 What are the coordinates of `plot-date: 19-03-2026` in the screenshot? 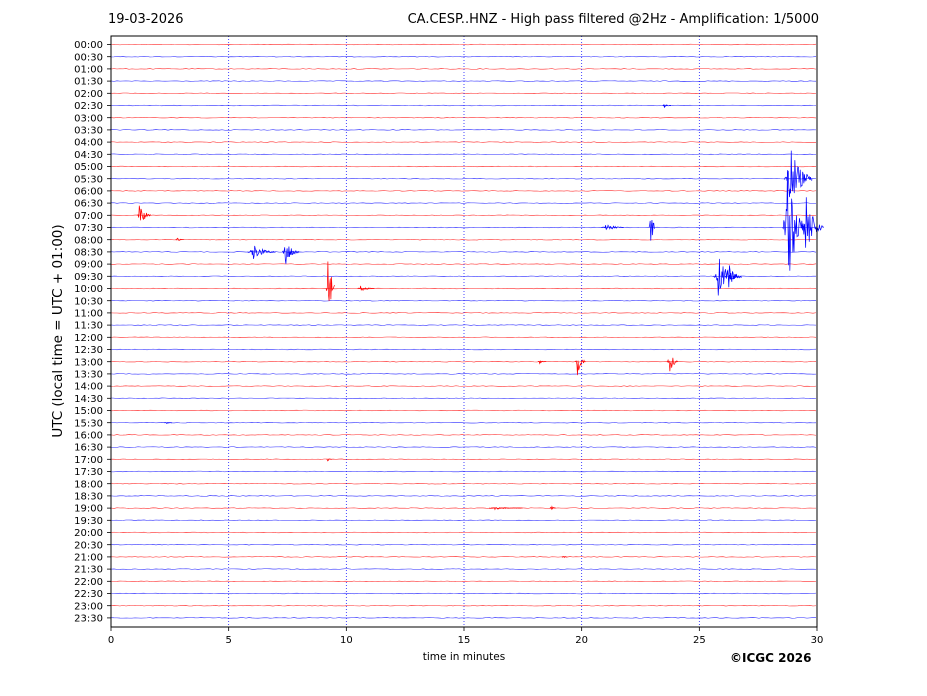 It's located at (146, 19).